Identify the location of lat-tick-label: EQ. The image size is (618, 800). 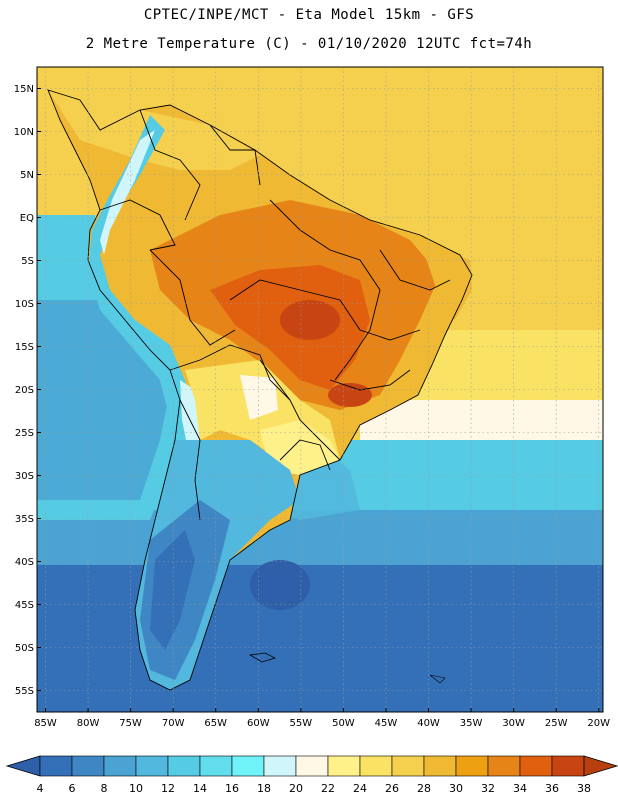
(27, 218).